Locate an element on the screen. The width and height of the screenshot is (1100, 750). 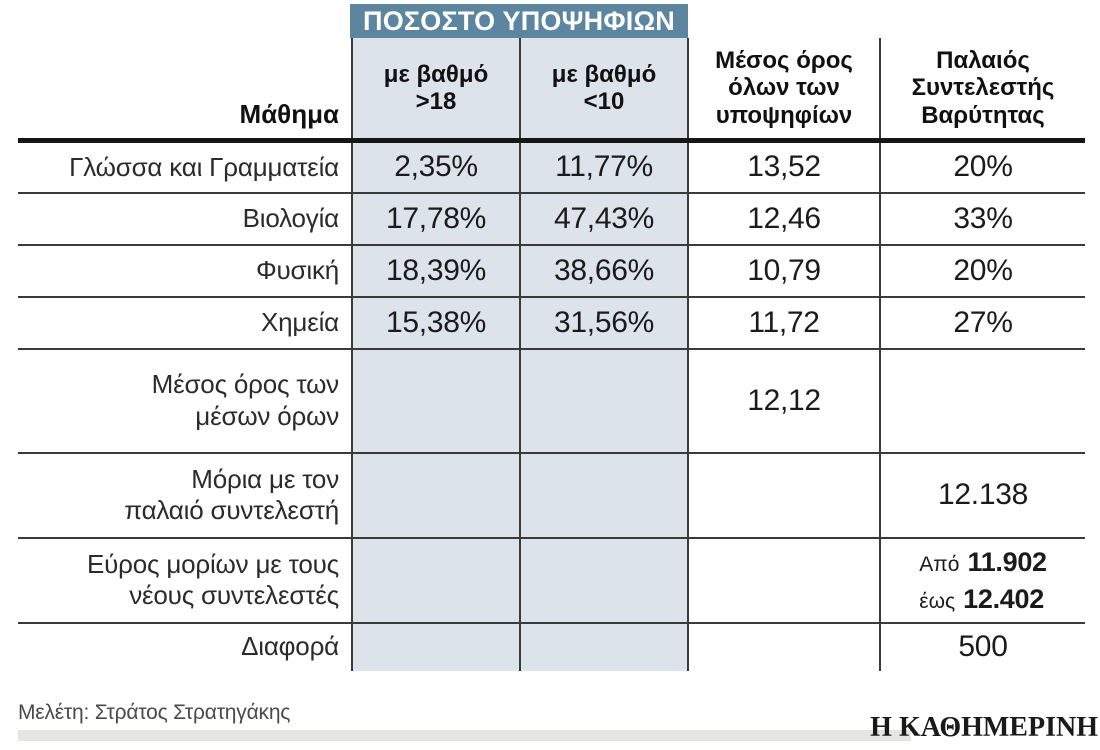
column-header-below10: με βαθμό <10 is located at coordinates (603, 90).